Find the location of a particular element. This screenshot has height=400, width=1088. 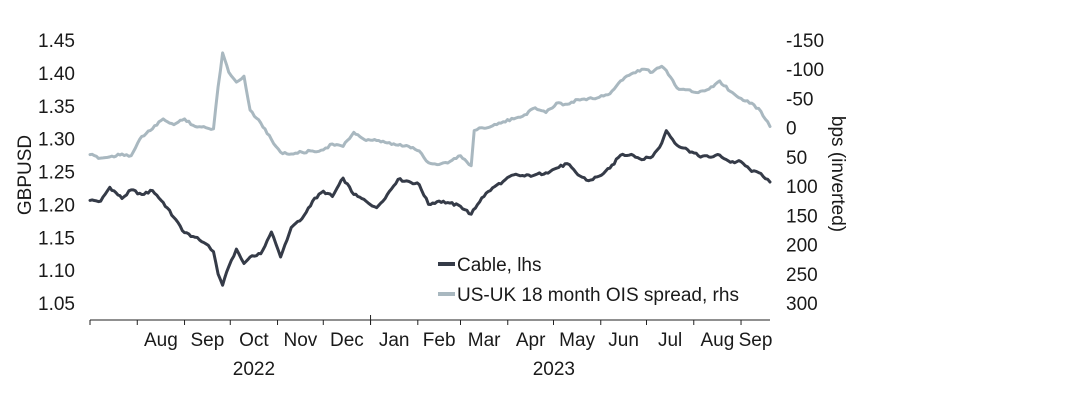

x-month-label: Jun is located at coordinates (623, 340).